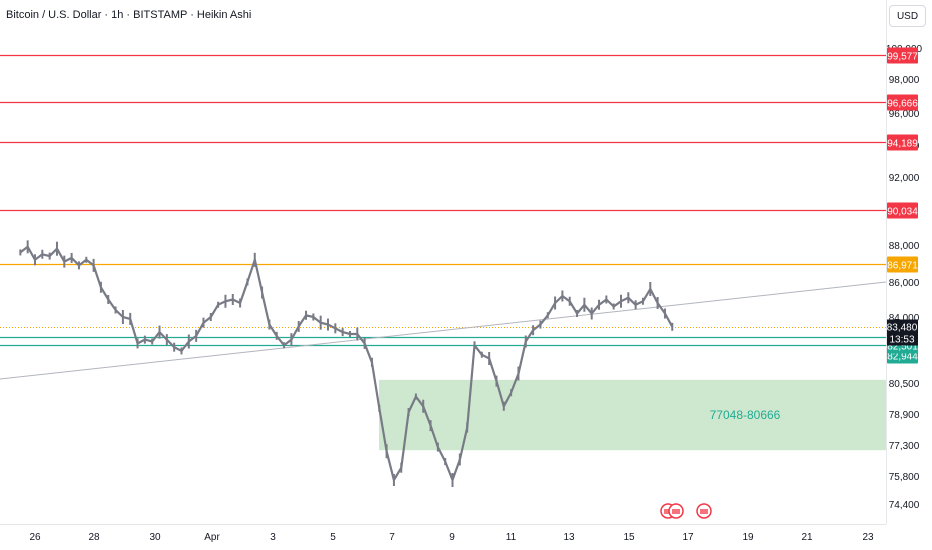  What do you see at coordinates (907, 16) in the screenshot?
I see `currency-button: USD` at bounding box center [907, 16].